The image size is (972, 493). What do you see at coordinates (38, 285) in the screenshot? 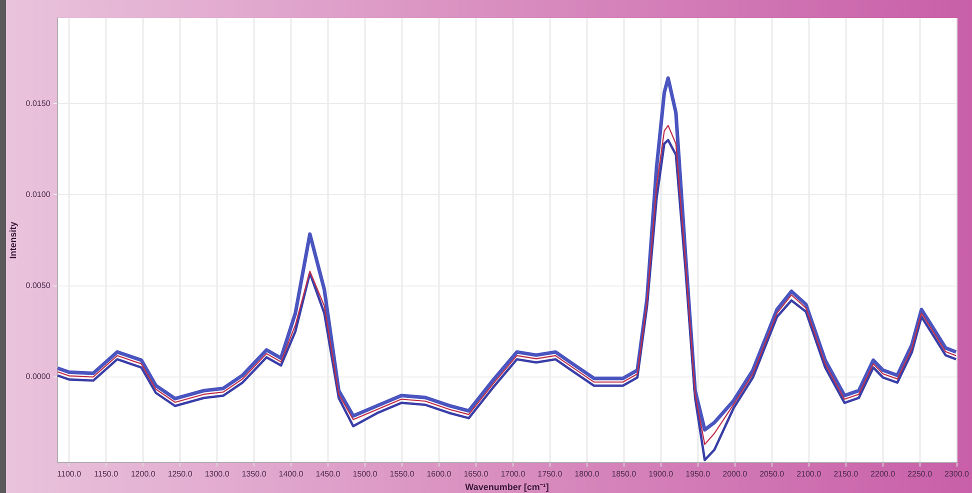
I see `y-tick-label: 0.0050` at bounding box center [38, 285].